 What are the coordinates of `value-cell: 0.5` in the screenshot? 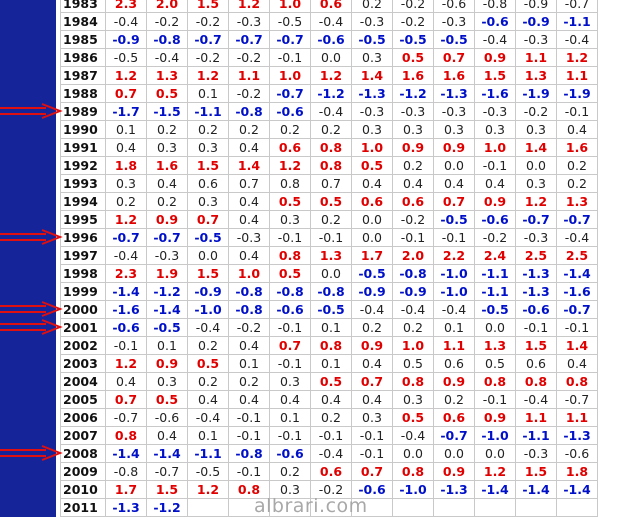 It's located at (167, 399).